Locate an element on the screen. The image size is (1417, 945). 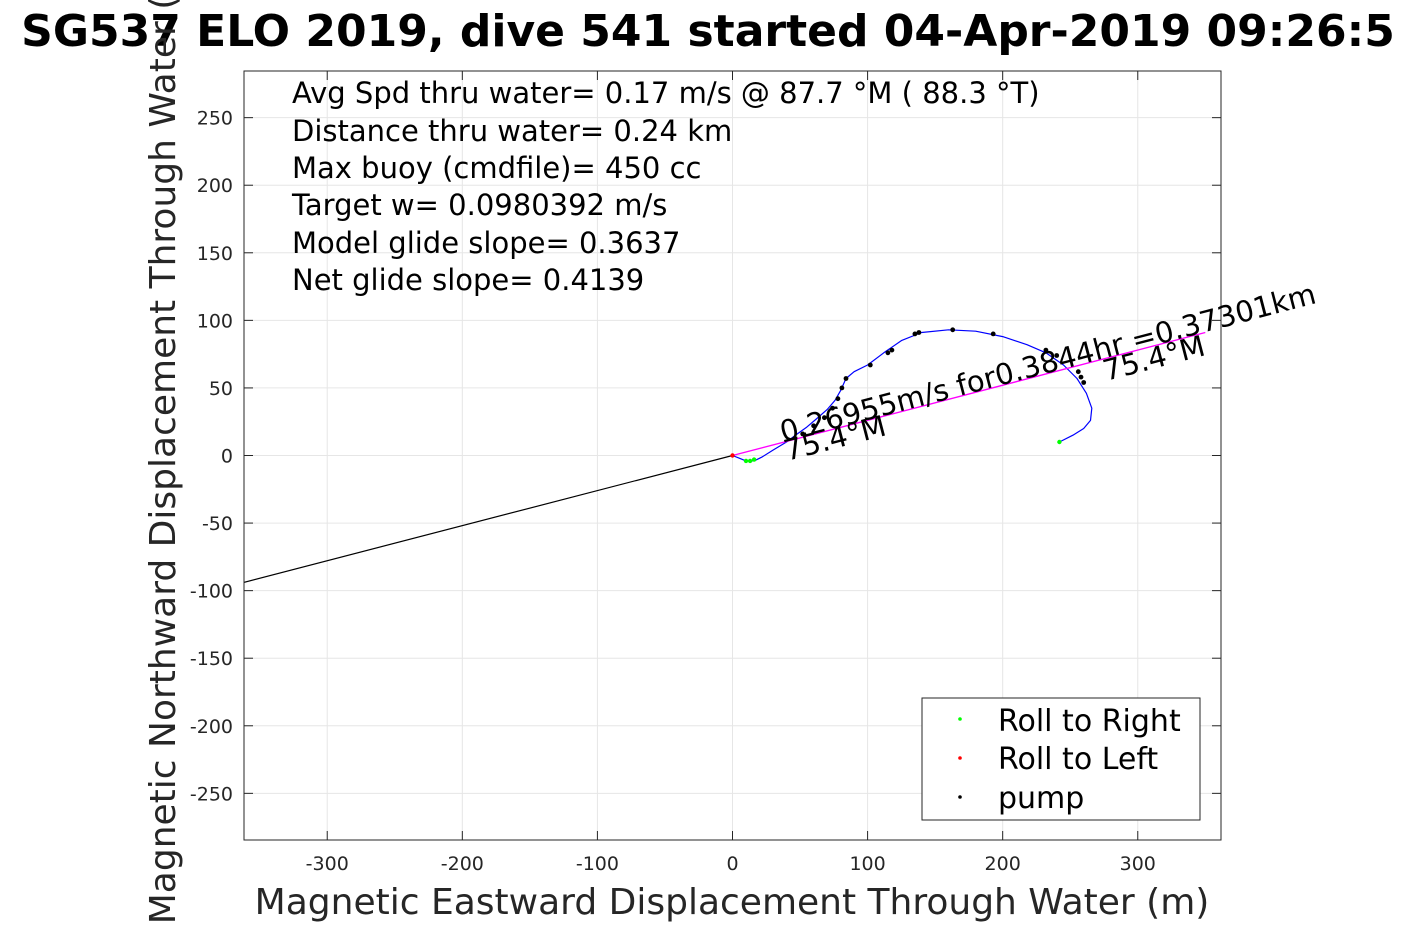
track-line is located at coordinates (912, 395).